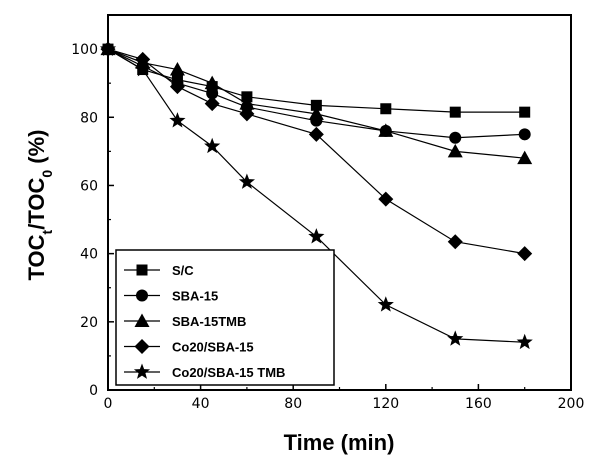 Image resolution: width=600 pixels, height=466 pixels. I want to click on y-title-unit: (%), so click(36, 150).